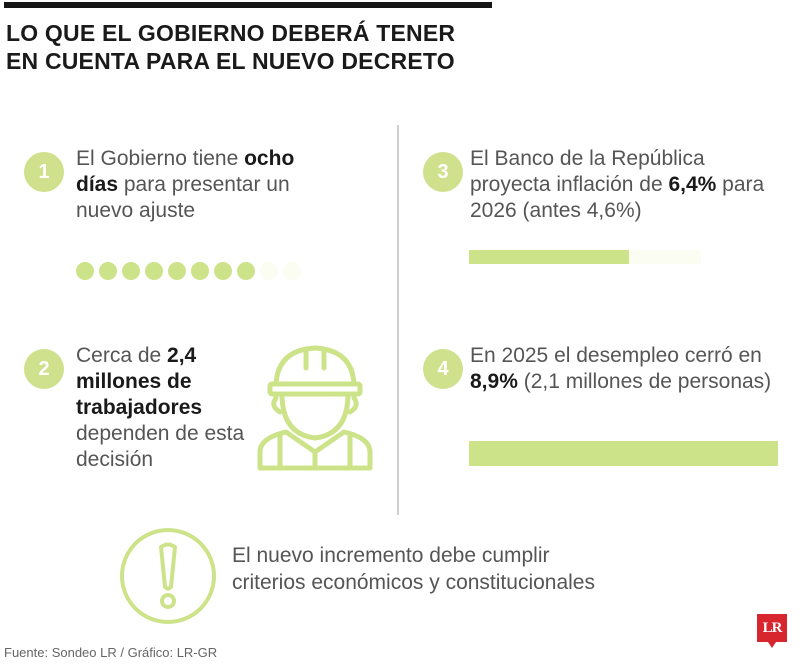  I want to click on warning-line-1: El nuevo incremento debe cumplir, so click(391, 555).